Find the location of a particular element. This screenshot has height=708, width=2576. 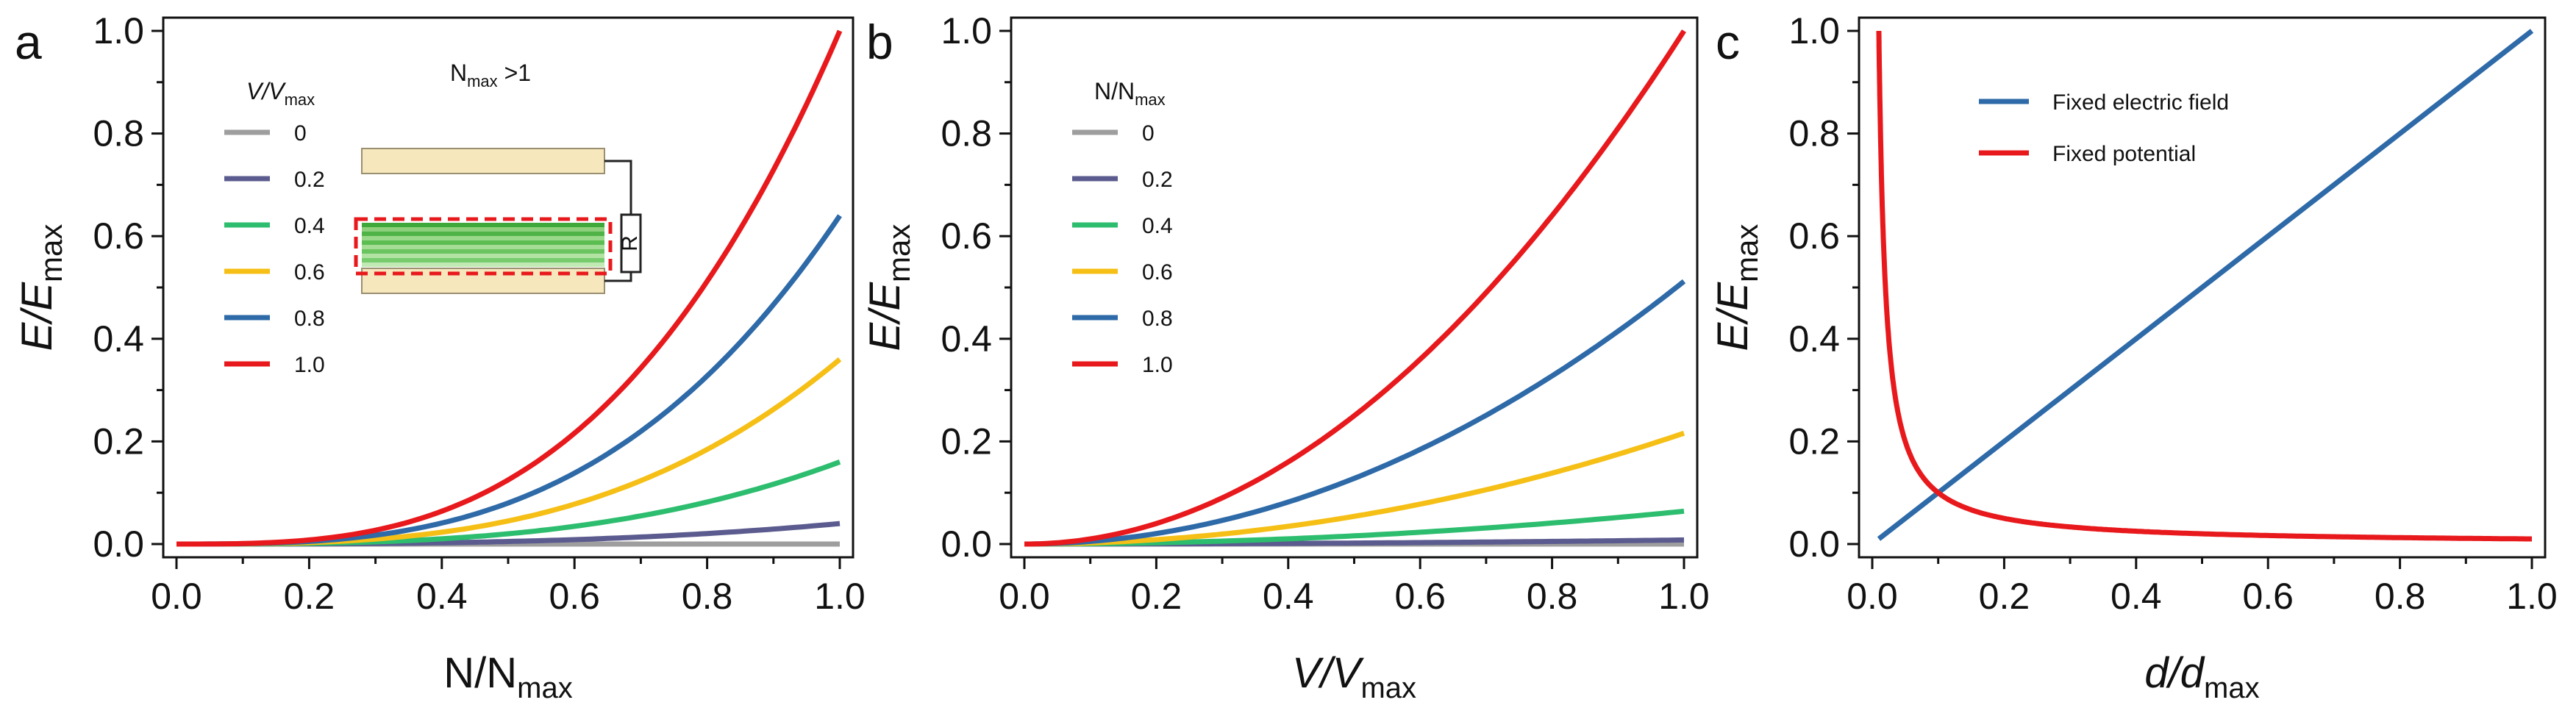

dashed-highlight is located at coordinates (483, 246).